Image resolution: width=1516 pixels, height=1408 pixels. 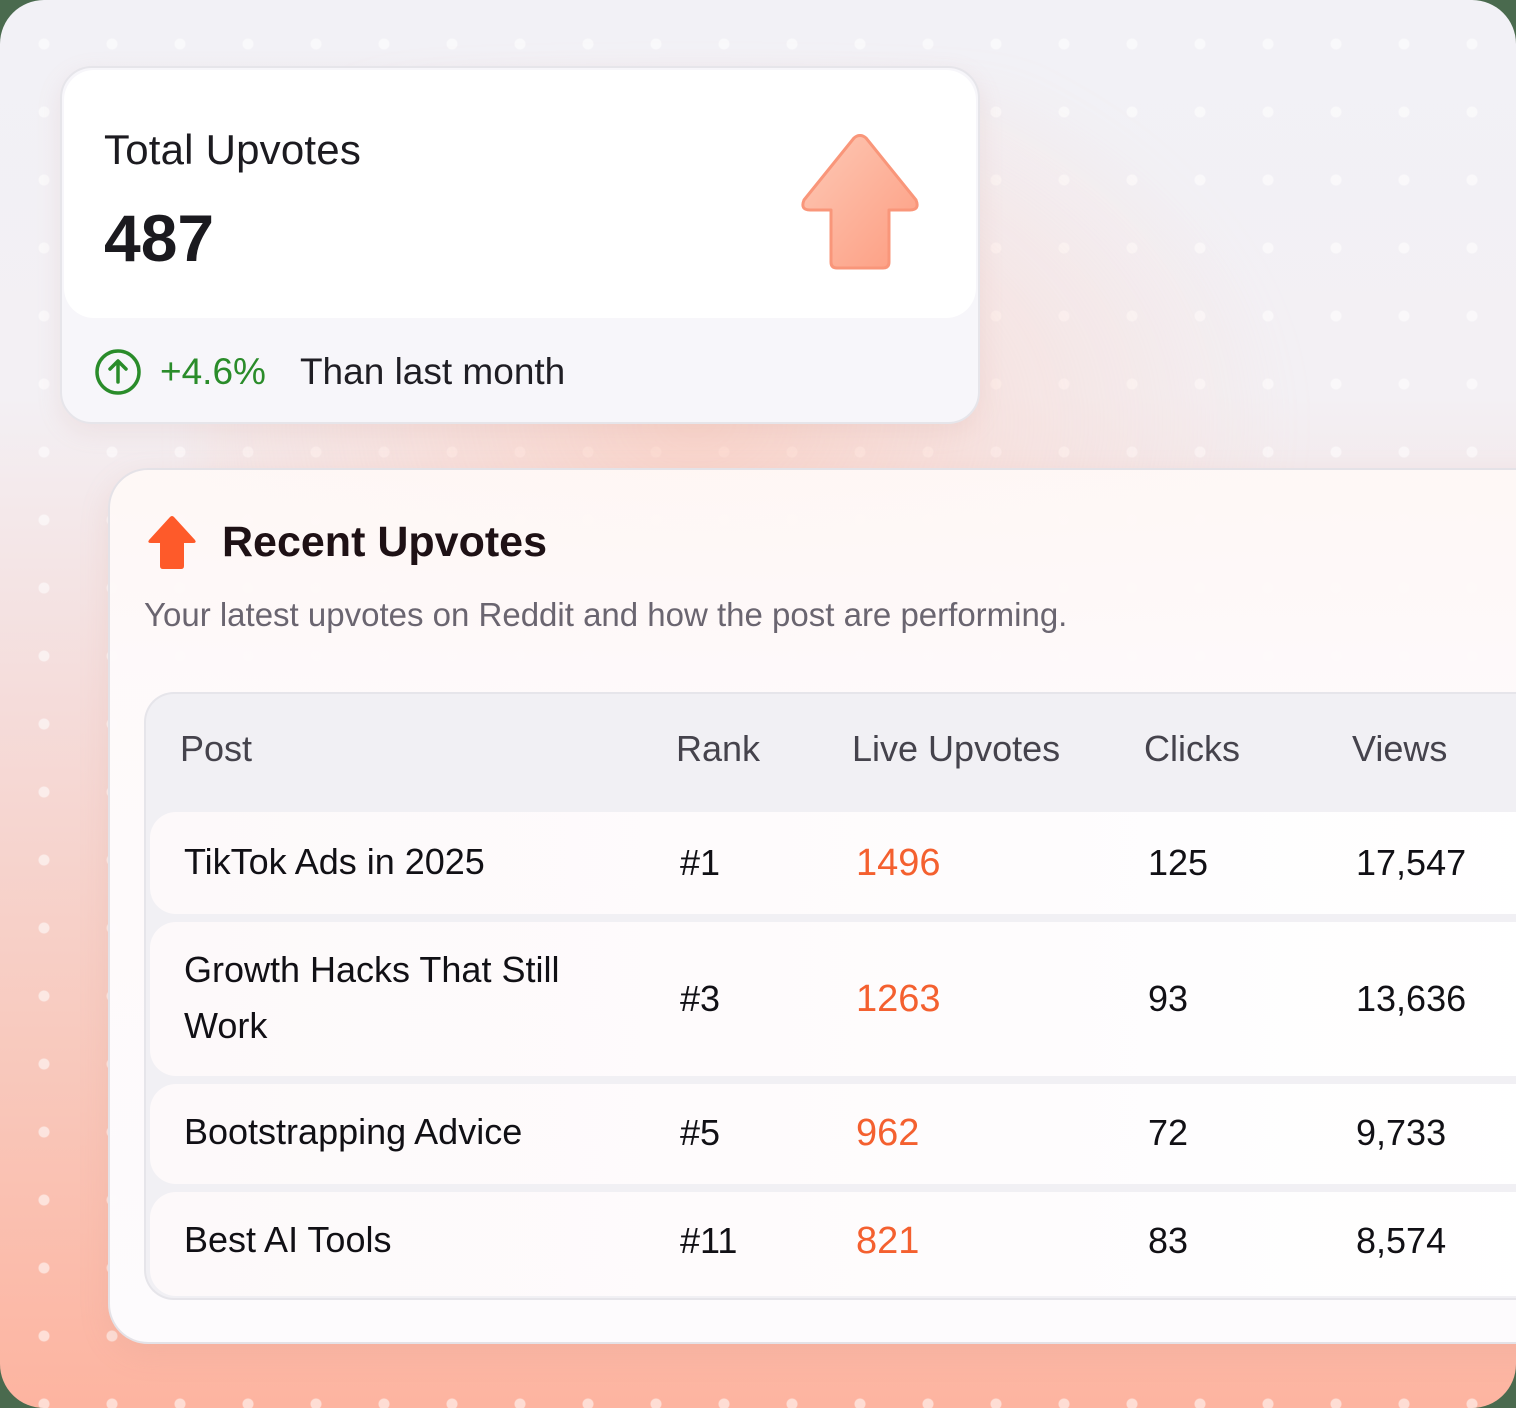 I want to click on column-header-views: Views, so click(x=1400, y=748).